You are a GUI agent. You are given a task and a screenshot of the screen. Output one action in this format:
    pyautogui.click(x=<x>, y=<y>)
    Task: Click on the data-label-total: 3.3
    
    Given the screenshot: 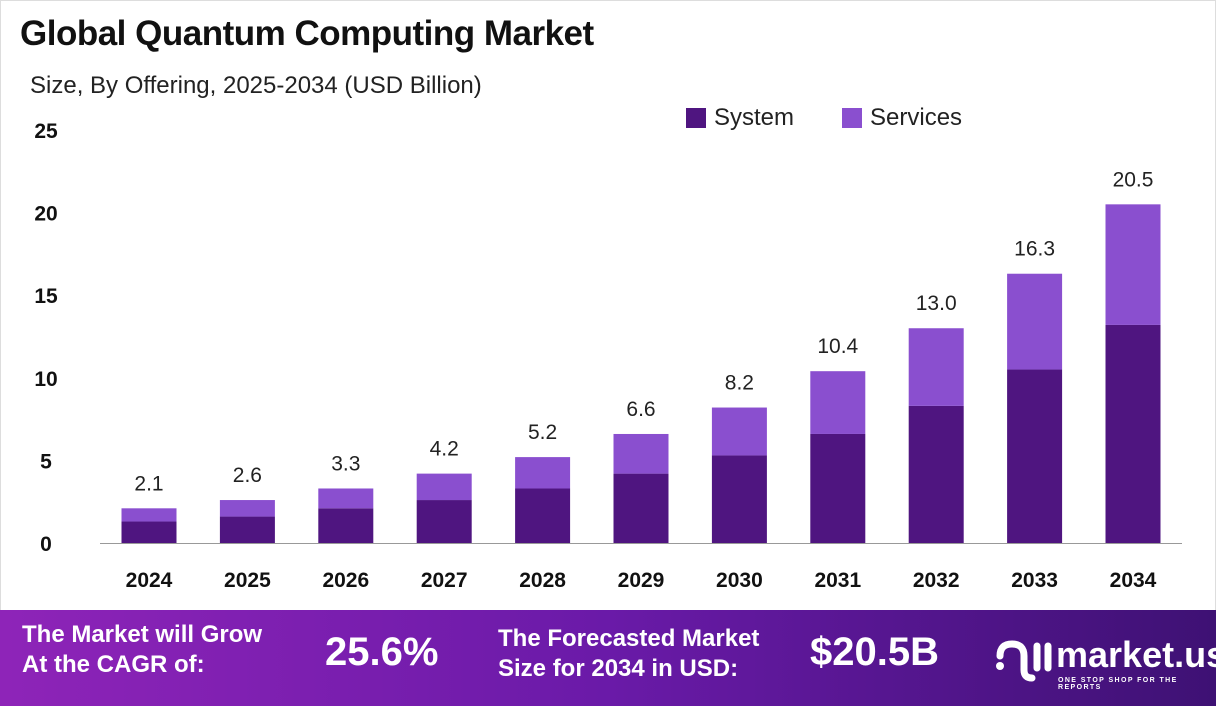 What is the action you would take?
    pyautogui.click(x=345, y=463)
    